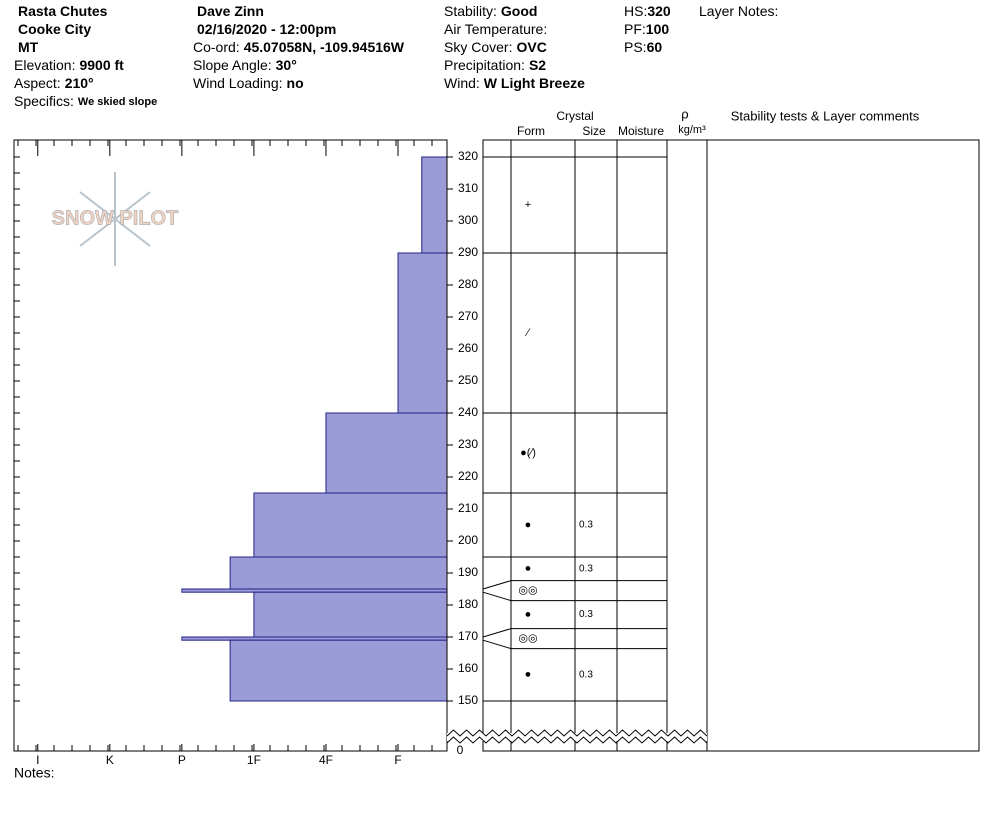 The image size is (994, 840). Describe the element at coordinates (574, 116) in the screenshot. I see `table-header: Crystal` at that location.